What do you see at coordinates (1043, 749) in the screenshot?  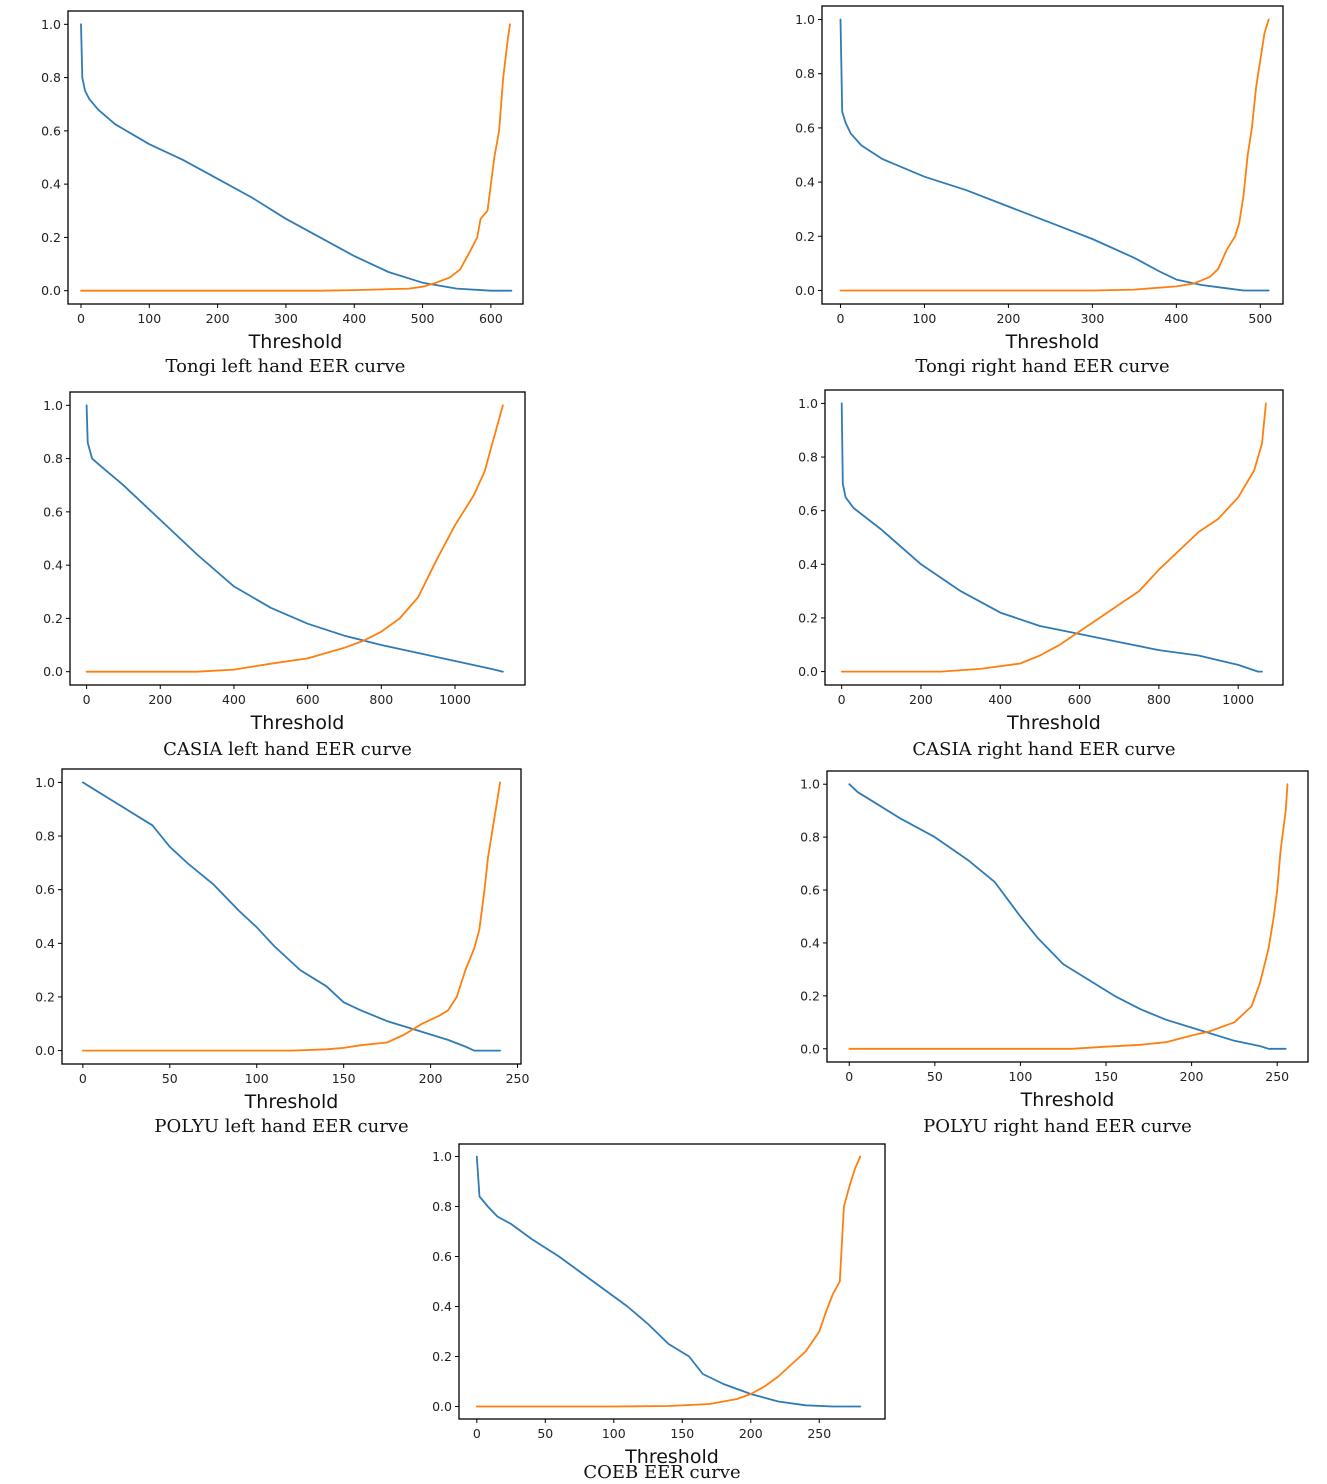 I see `chart-caption: CASIA right hand EER curve` at bounding box center [1043, 749].